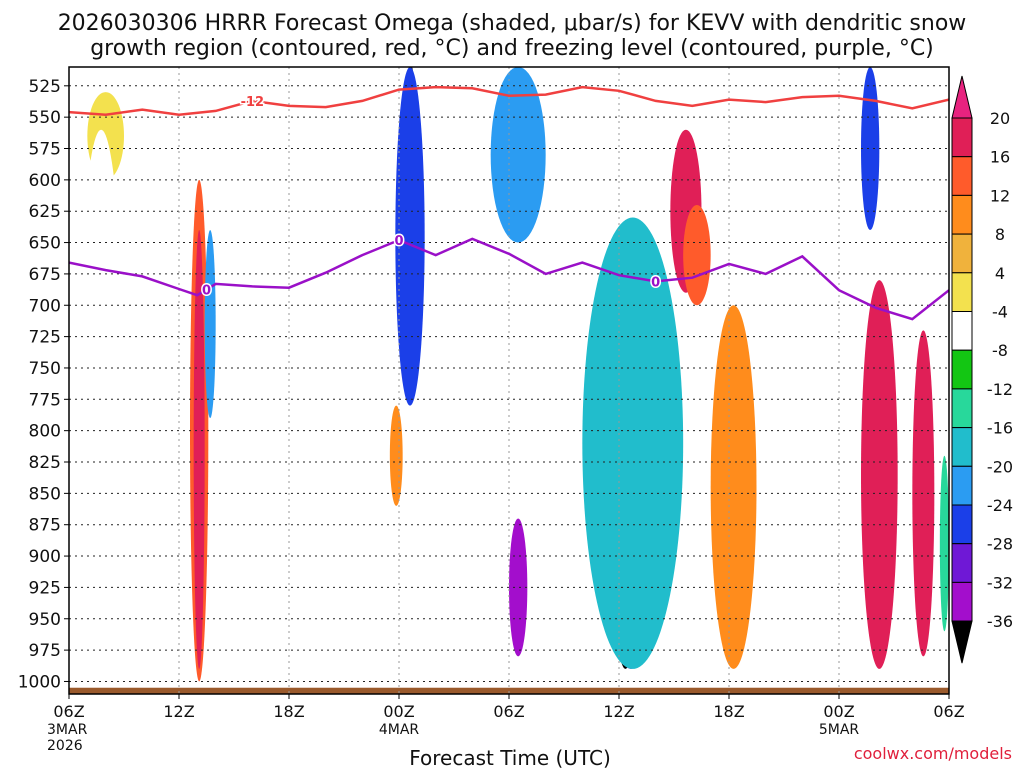 The height and width of the screenshot is (772, 1024). Describe the element at coordinates (509, 690) in the screenshot. I see `surface-band` at that location.